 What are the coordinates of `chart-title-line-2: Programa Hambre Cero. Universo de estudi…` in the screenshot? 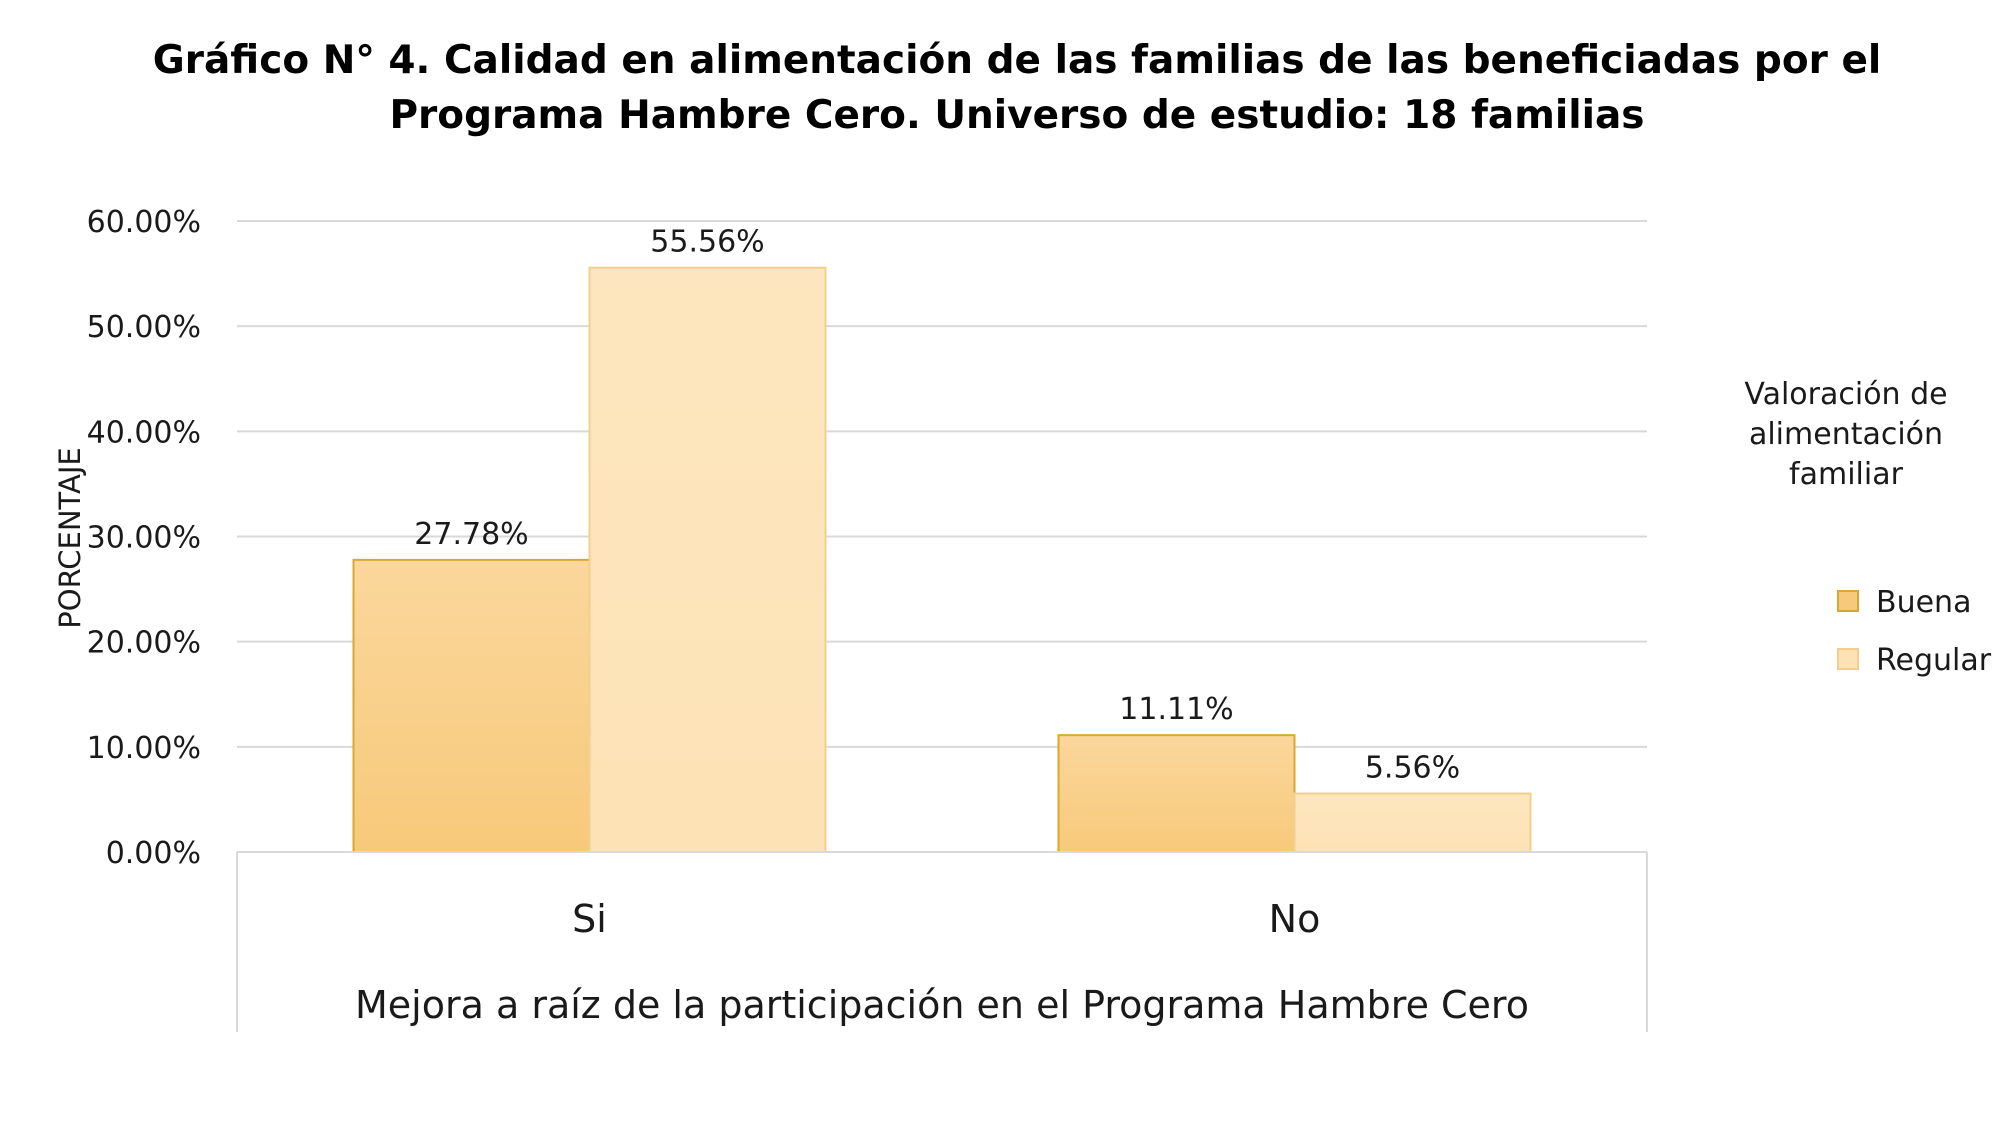 It's located at (1016, 115).